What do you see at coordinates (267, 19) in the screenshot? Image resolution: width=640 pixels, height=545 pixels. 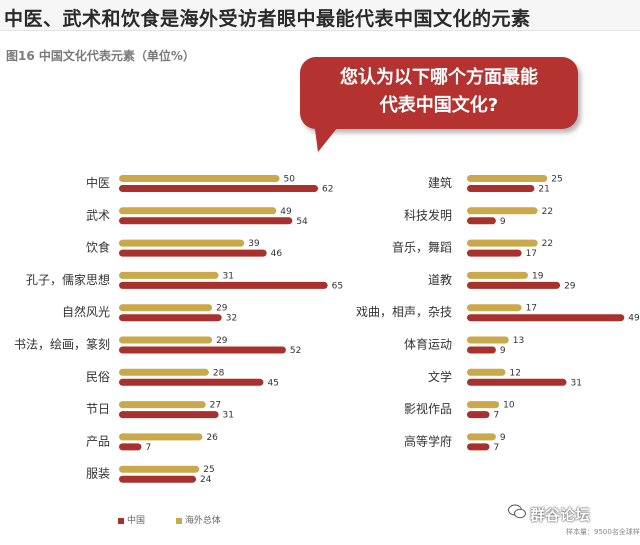 I see `page-title: 中医、武术和饮食是海外受访者眼中最能代表中国文化的元素` at bounding box center [267, 19].